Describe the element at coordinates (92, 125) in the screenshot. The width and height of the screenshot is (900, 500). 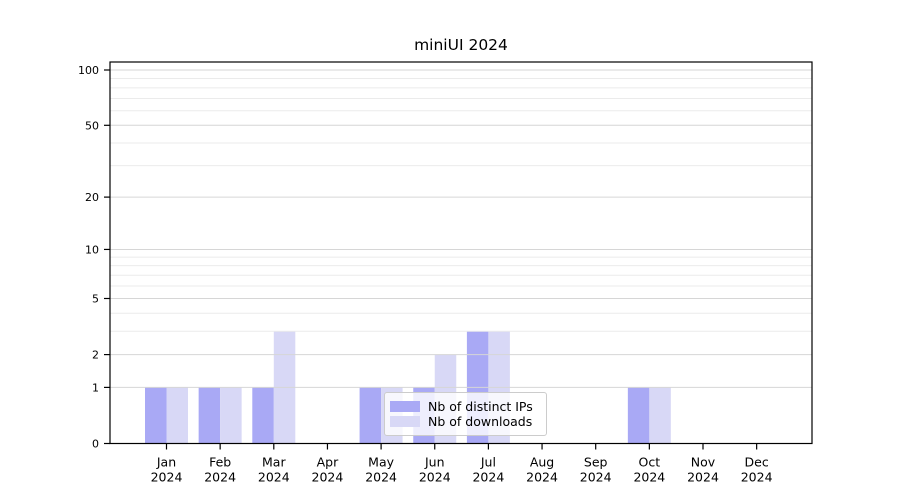
I see `y-tick-label: 50` at that location.